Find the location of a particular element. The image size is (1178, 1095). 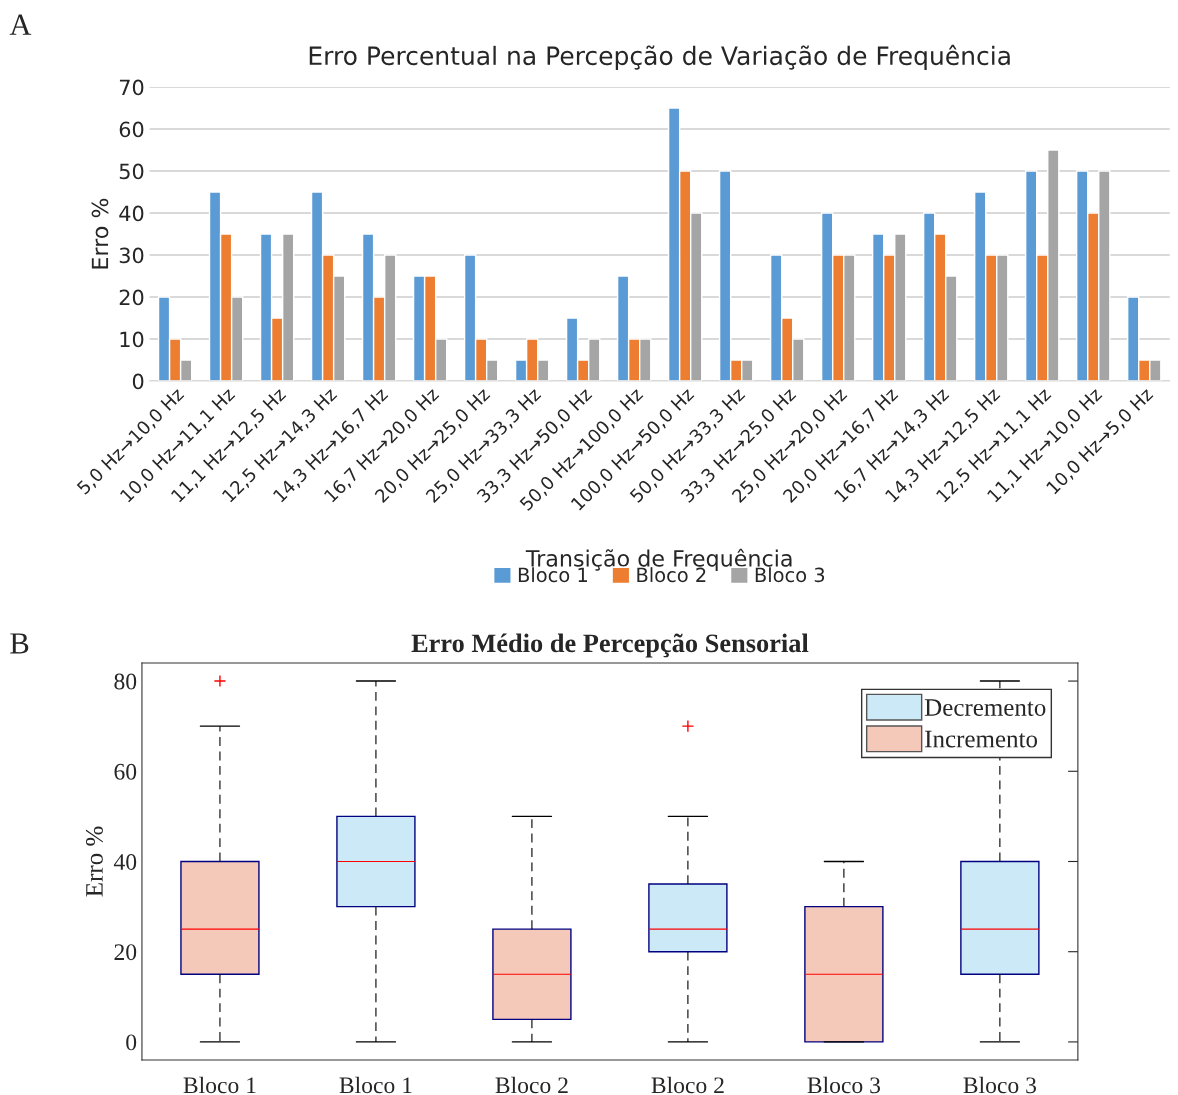

legend-label: Incremento is located at coordinates (981, 739).